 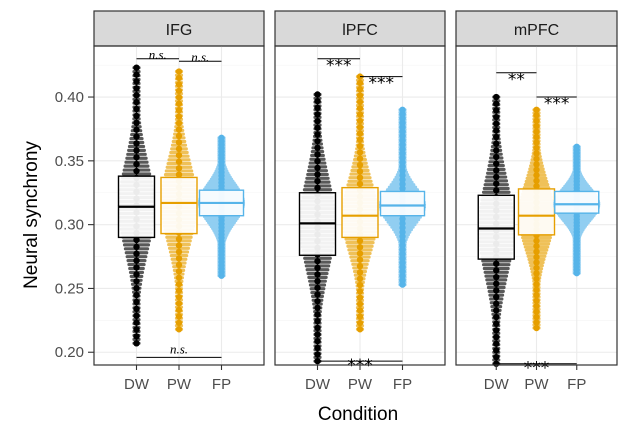 I want to click on significance-label: **, so click(x=516, y=80).